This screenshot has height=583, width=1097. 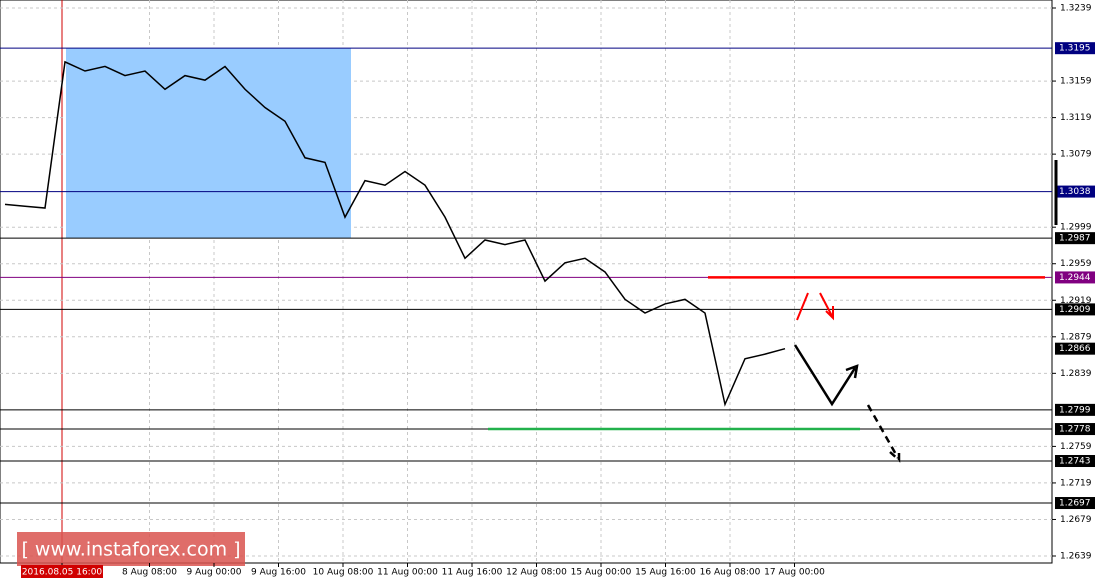 I want to click on level-label: 1.2778, so click(x=1075, y=430).